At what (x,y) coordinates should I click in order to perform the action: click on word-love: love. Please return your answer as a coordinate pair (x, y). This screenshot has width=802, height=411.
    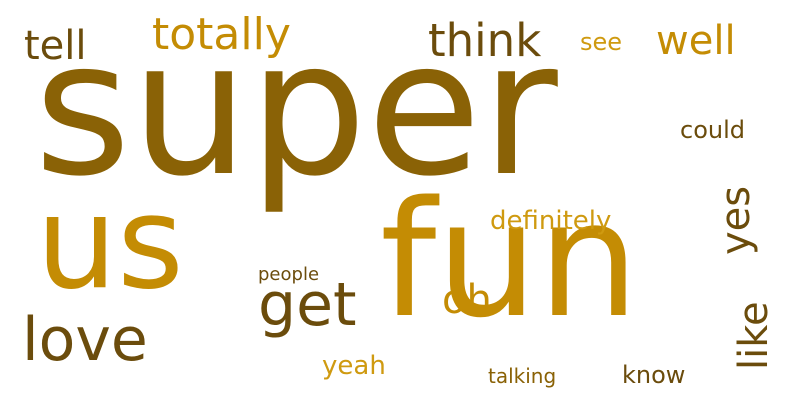
    Looking at the image, I should click on (85, 340).